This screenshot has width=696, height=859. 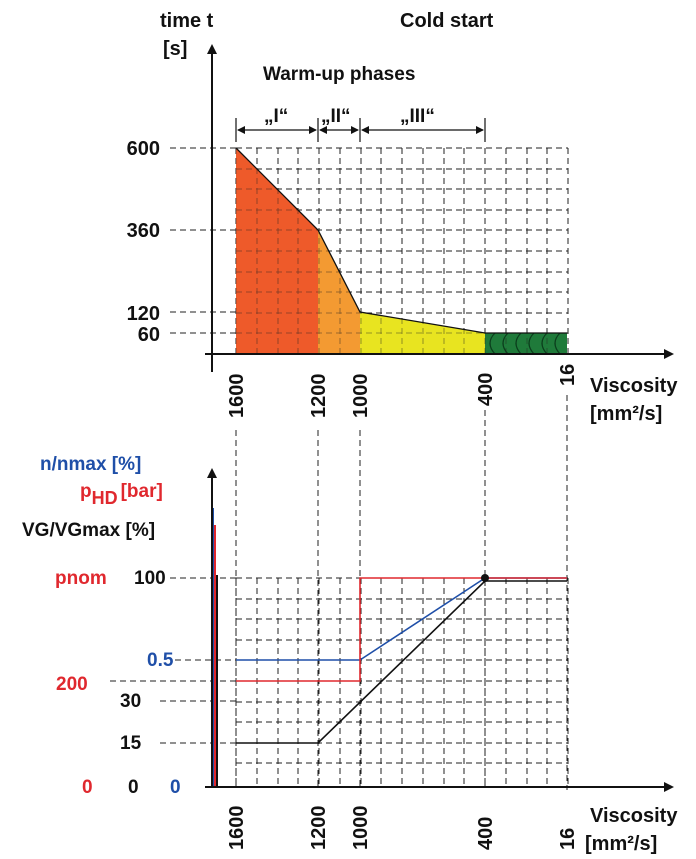 I want to click on phase-label-1: „I“, so click(x=276, y=116).